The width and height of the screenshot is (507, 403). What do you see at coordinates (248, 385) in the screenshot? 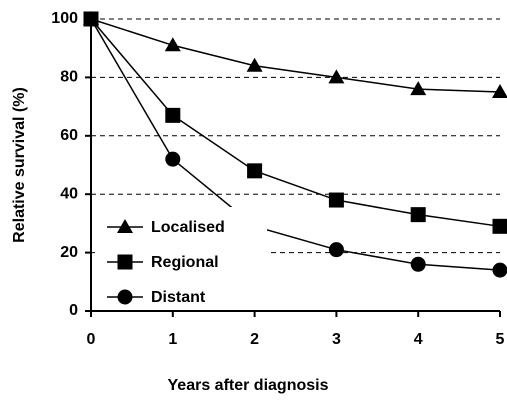
I see `x-axis-label: Years after diagnosis` at bounding box center [248, 385].